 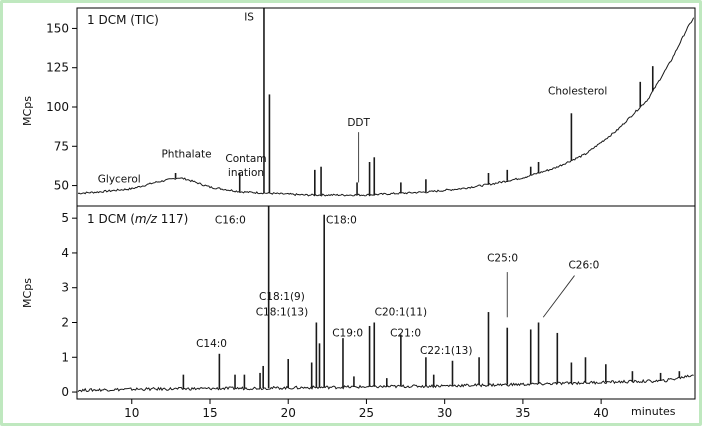 I want to click on tic-peak-label: ination, so click(x=246, y=173).